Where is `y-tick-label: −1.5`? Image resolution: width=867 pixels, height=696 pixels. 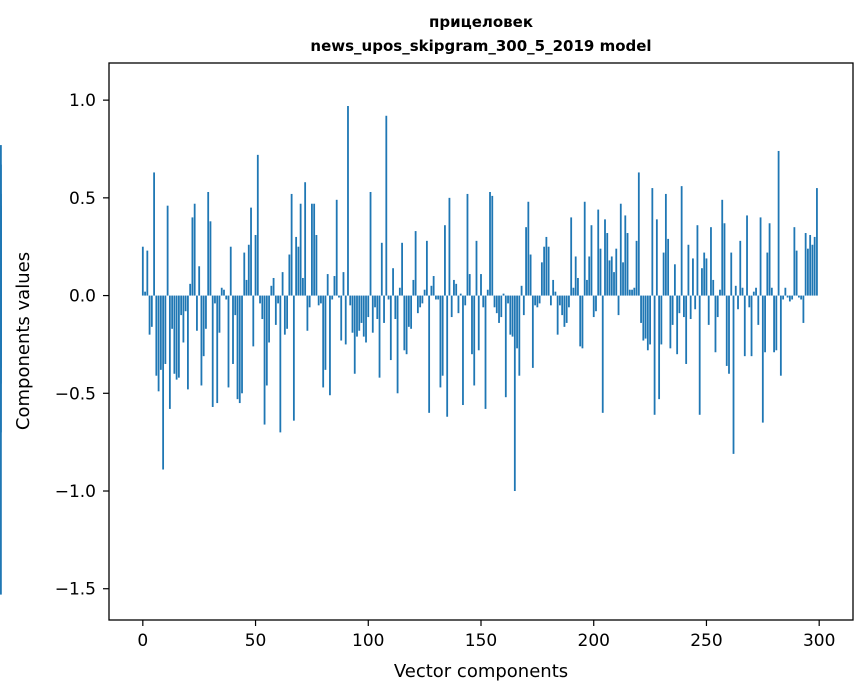 y-tick-label: −1.5 is located at coordinates (75, 590).